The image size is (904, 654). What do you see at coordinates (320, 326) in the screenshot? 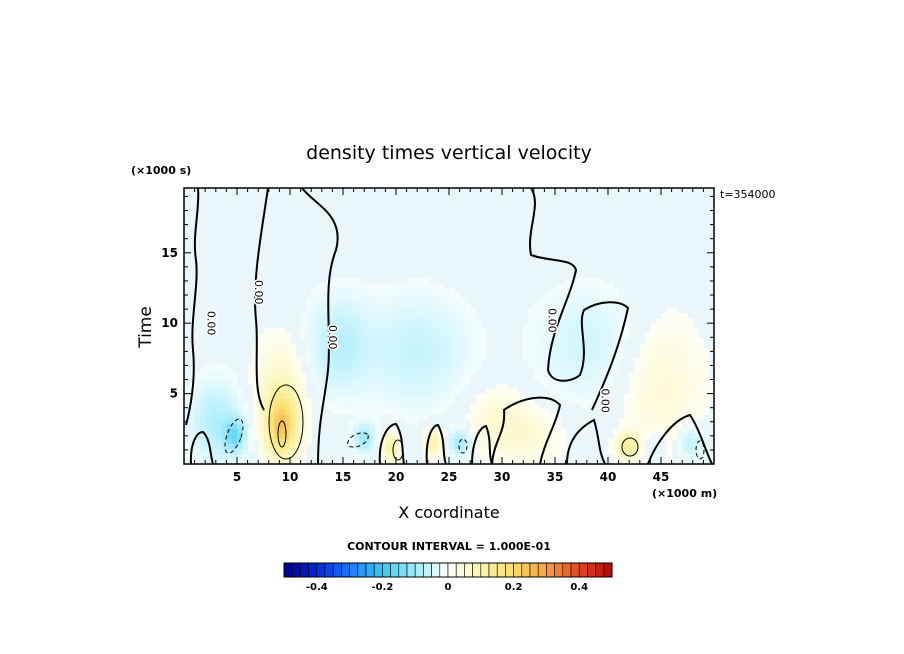
I see `zero-contour-line` at bounding box center [320, 326].